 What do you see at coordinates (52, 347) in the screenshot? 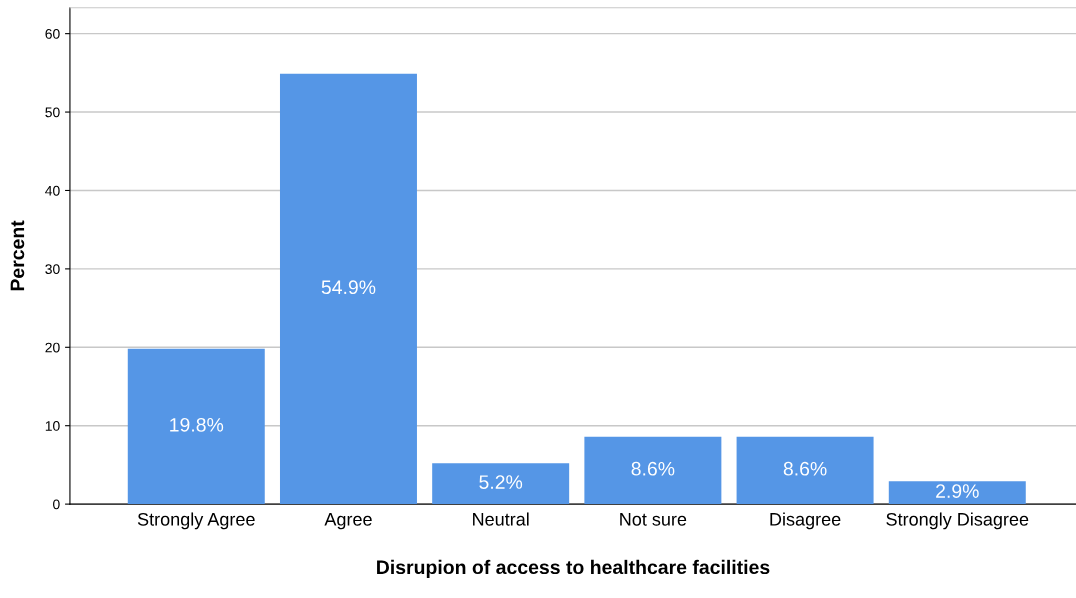
I see `y-tick-label: 20` at bounding box center [52, 347].